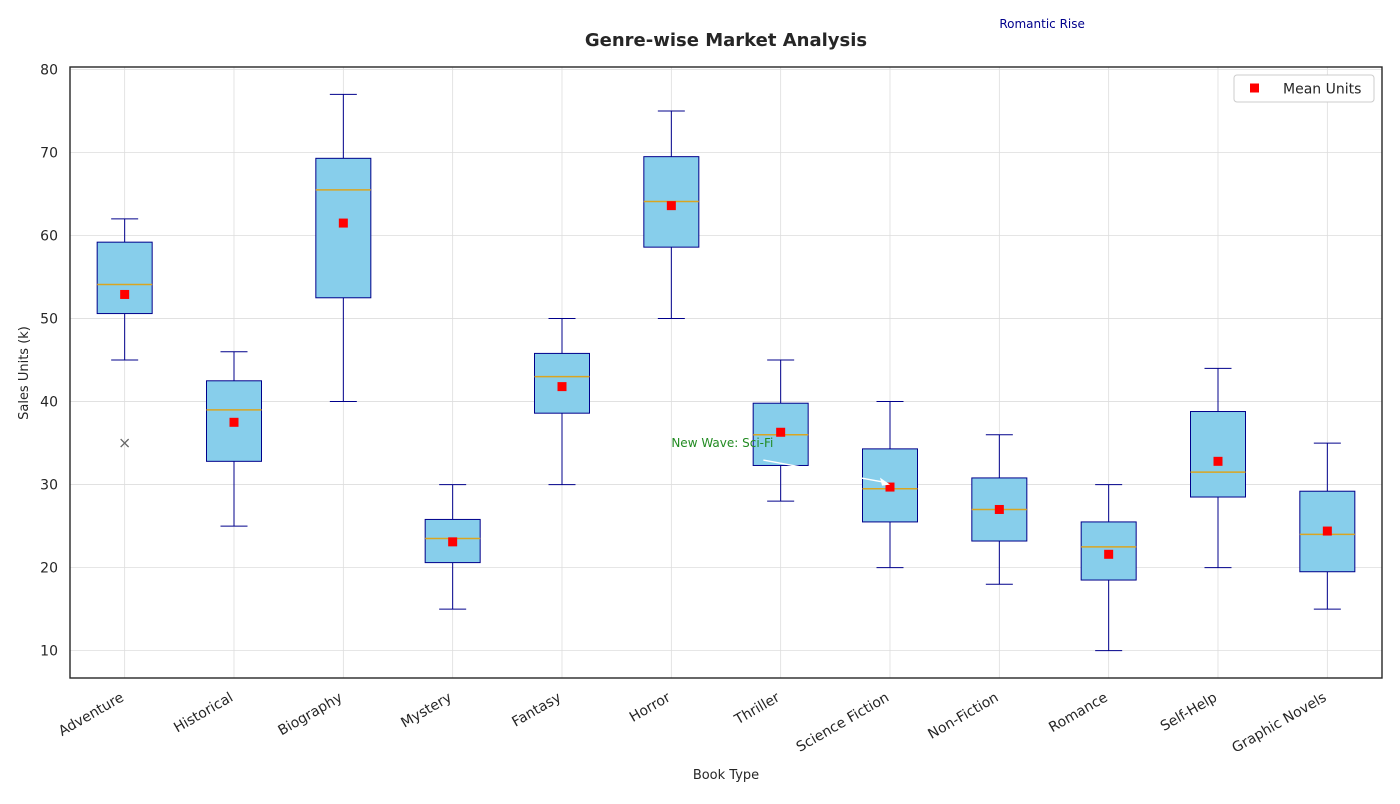 This screenshot has width=1400, height=804. Describe the element at coordinates (536, 710) in the screenshot. I see `x-tick-label: Fantasy` at that location.